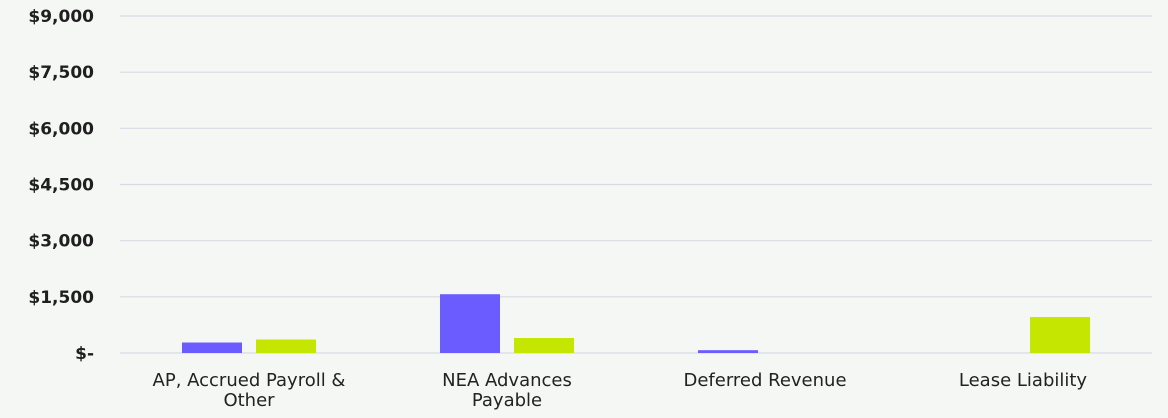 The image size is (1168, 418). What do you see at coordinates (84, 354) in the screenshot?
I see `y-tick-label: $-` at bounding box center [84, 354].